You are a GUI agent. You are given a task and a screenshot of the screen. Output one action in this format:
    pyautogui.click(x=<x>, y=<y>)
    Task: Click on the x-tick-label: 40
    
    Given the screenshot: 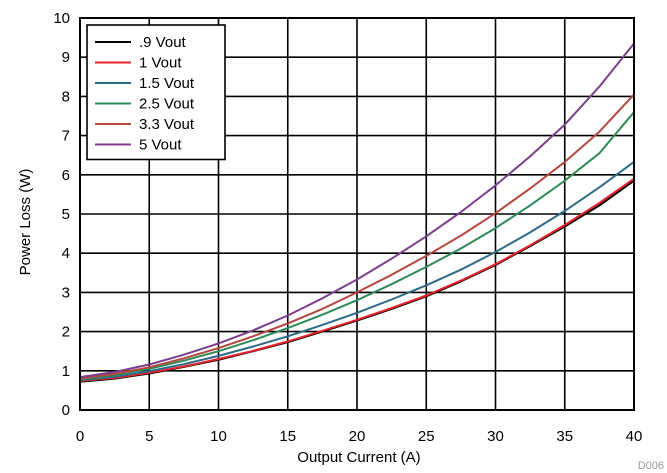 What is the action you would take?
    pyautogui.click(x=634, y=436)
    